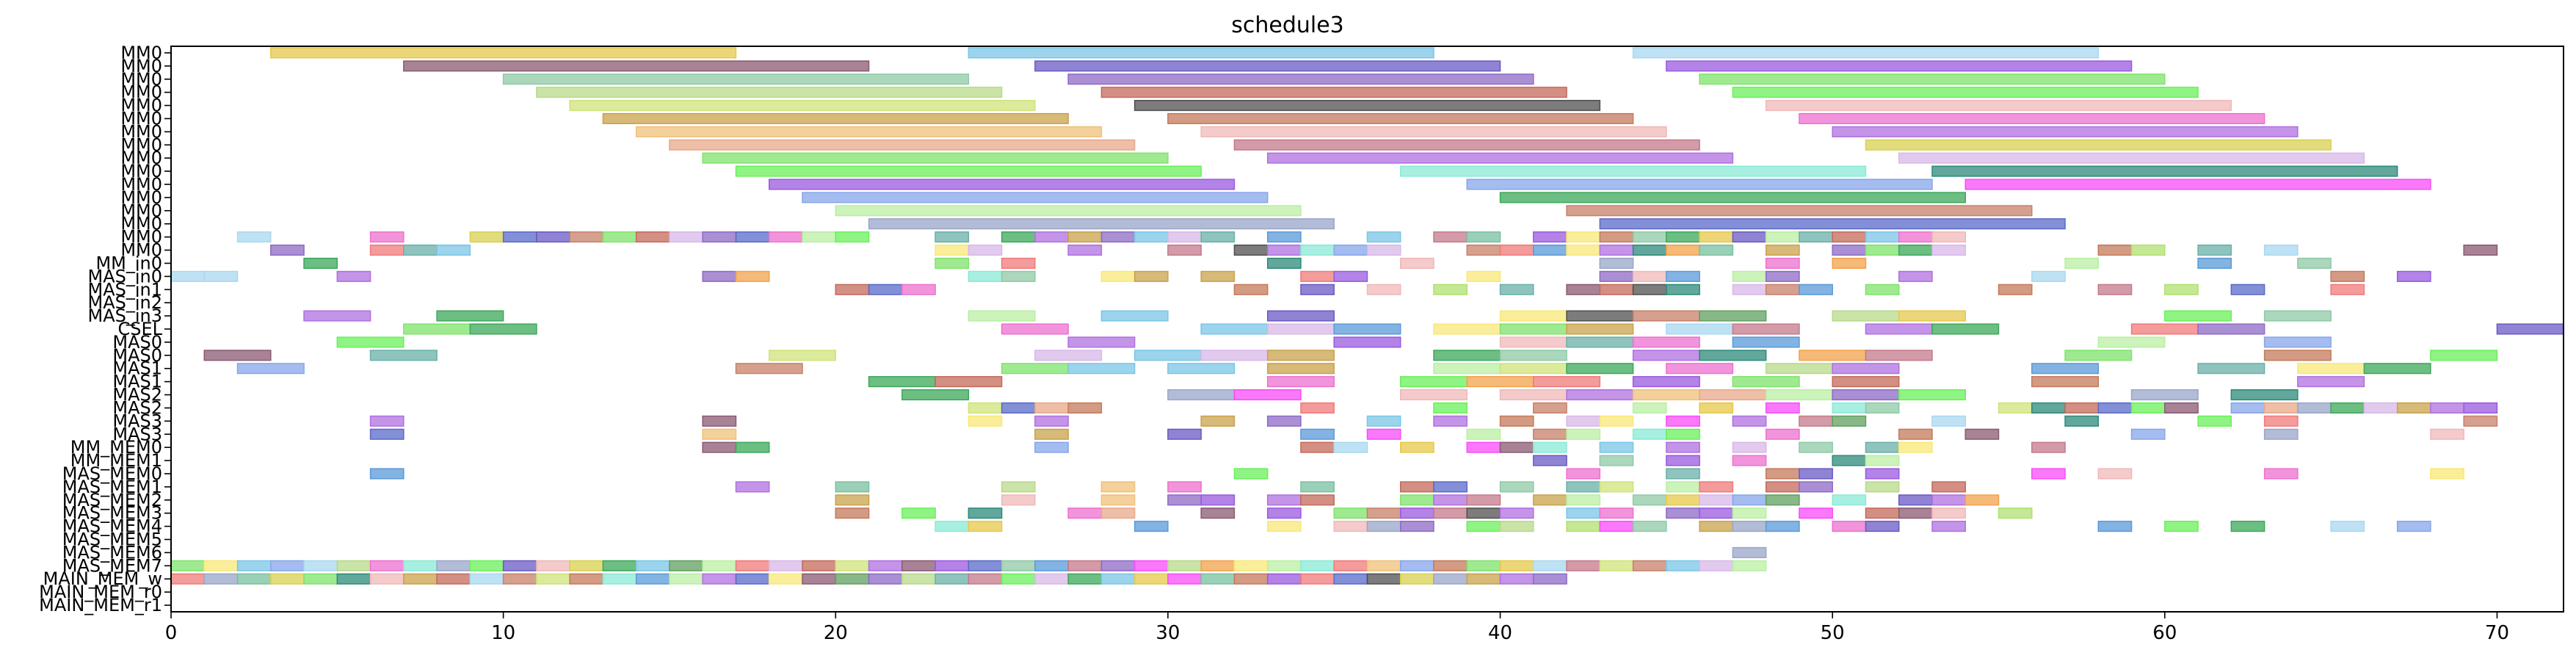 Image resolution: width=2576 pixels, height=661 pixels. What do you see at coordinates (116, 461) in the screenshot?
I see `y-tick-label: MM_MEM1` at bounding box center [116, 461].